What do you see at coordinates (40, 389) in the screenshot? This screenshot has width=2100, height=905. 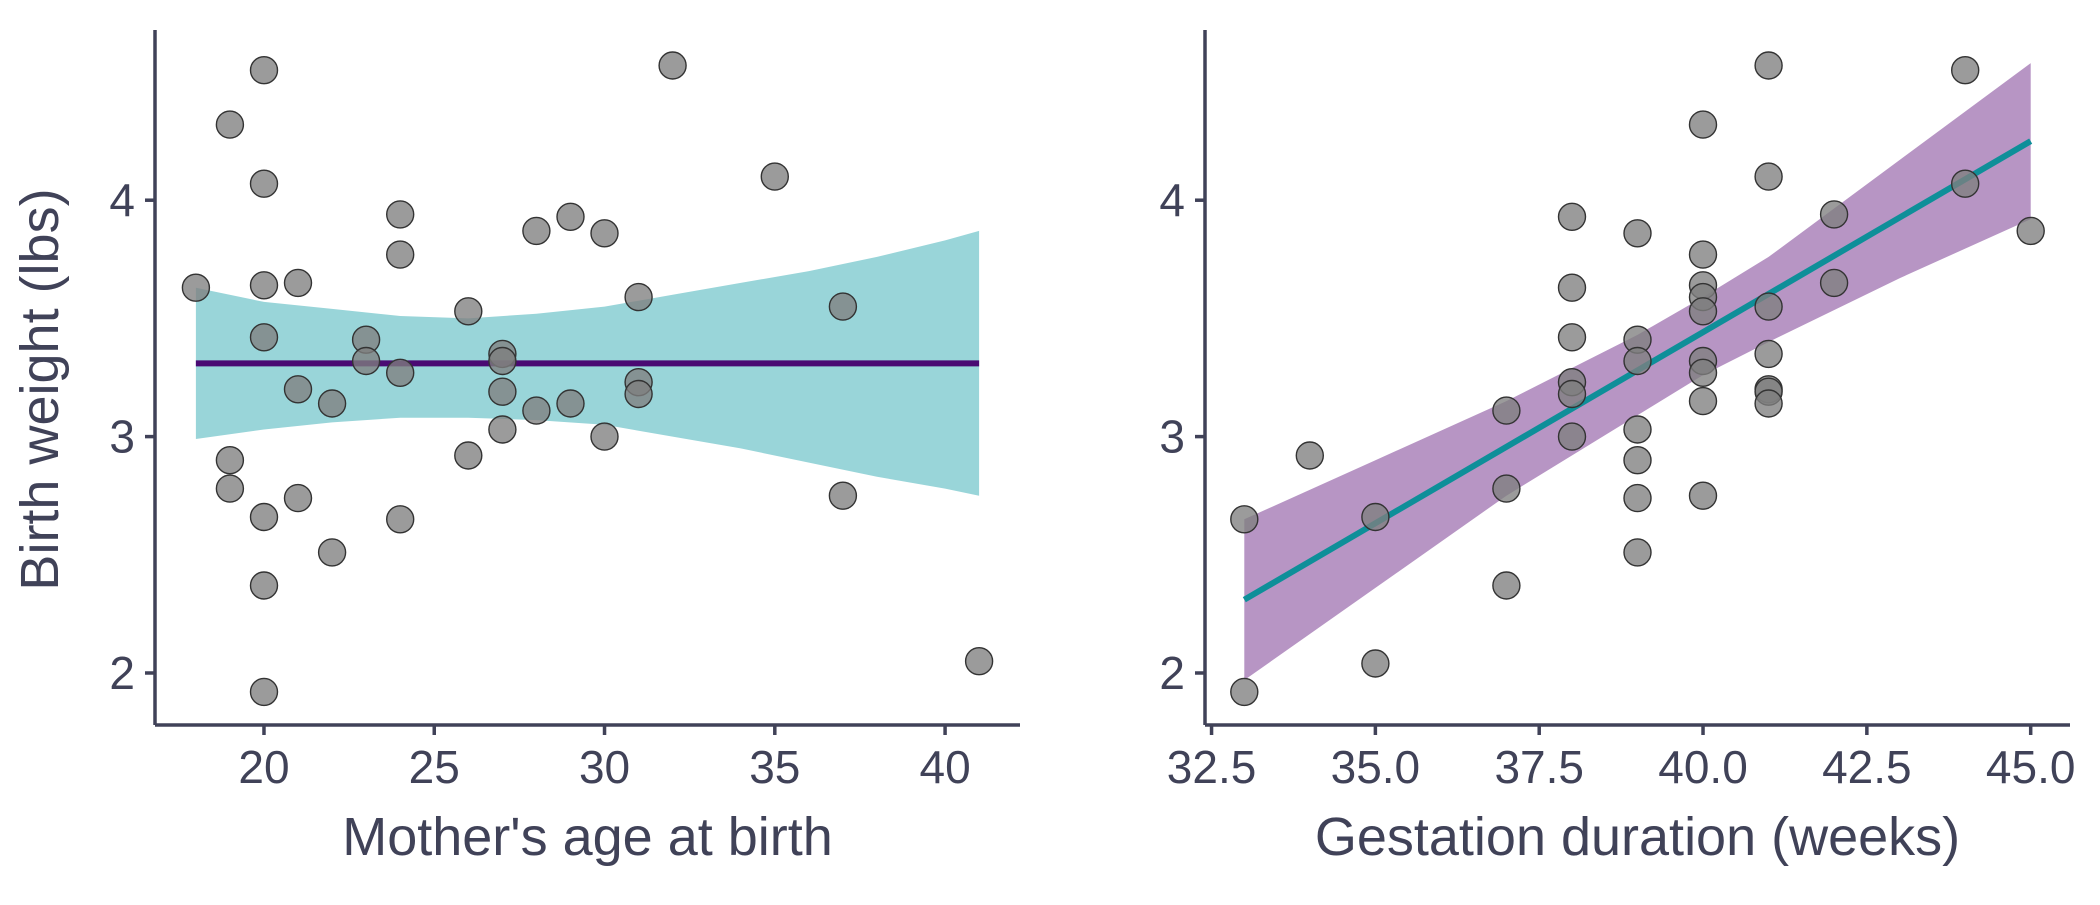 I see `y-axis-title: Birth weight (lbs)` at bounding box center [40, 389].